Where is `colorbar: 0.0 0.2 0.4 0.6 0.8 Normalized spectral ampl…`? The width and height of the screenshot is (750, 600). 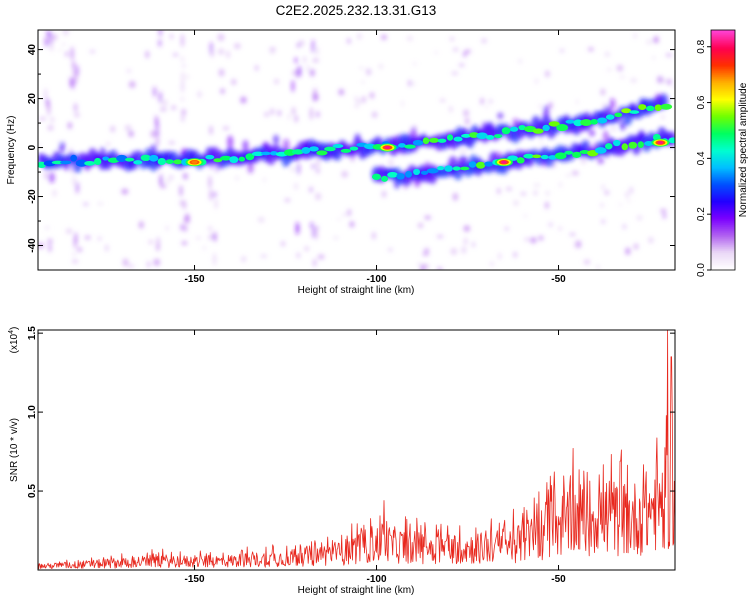 colorbar: 0.0 0.2 0.4 0.6 0.8 Normalized spectral ampl… is located at coordinates (722, 153).